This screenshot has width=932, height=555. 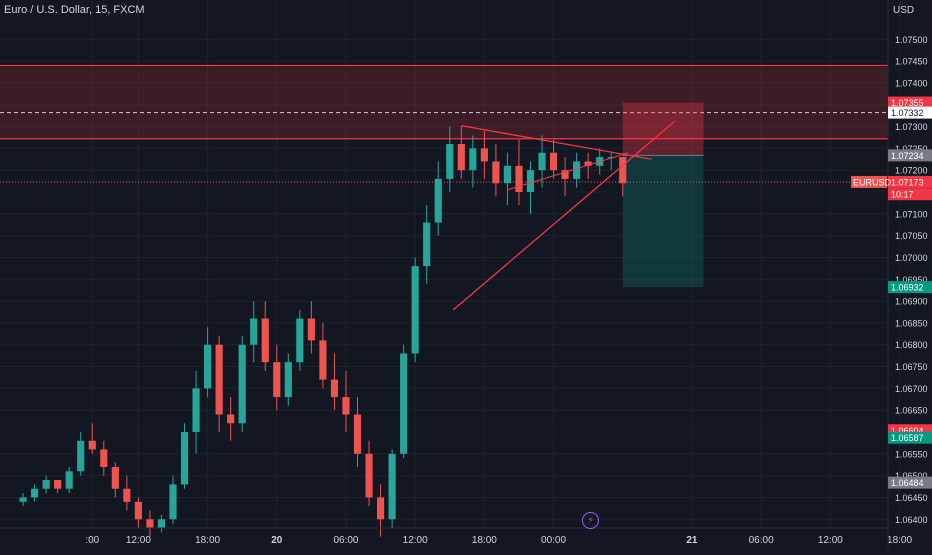 What do you see at coordinates (869, 181) in the screenshot?
I see `symbol-tag-box` at bounding box center [869, 181].